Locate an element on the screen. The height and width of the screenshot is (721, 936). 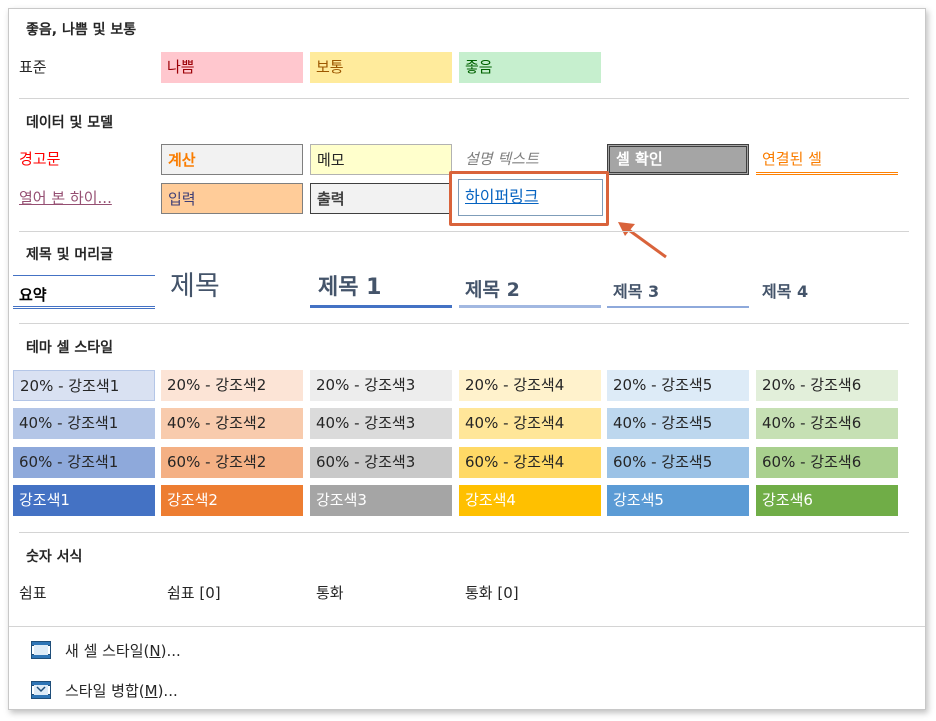
style-label: 60% - 강조색4 is located at coordinates (515, 462).